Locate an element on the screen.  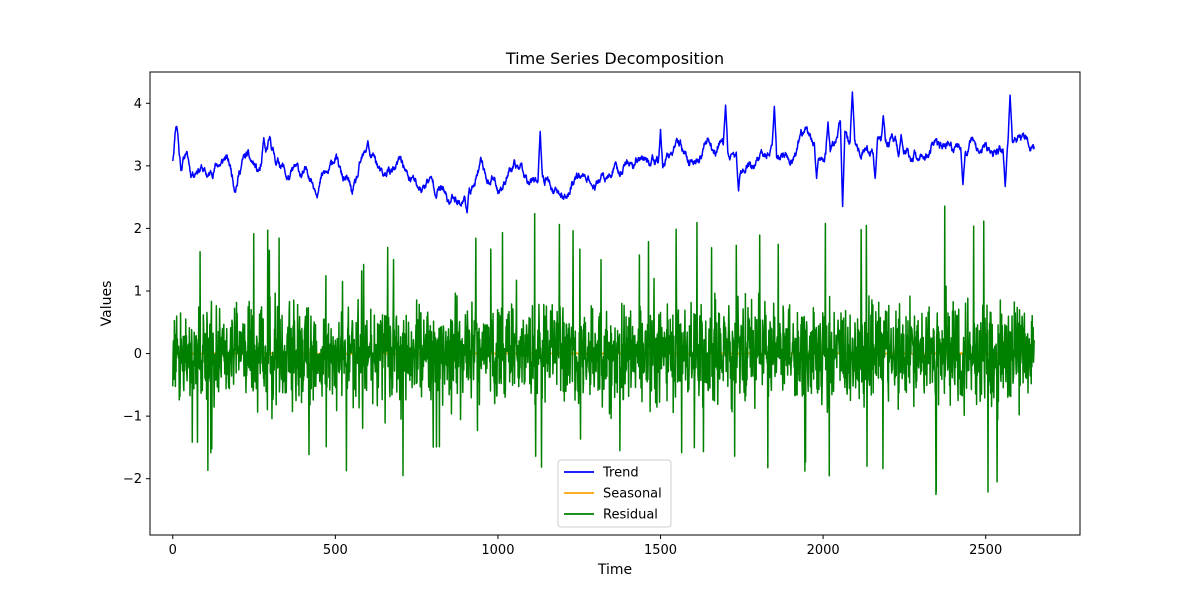
legend-box is located at coordinates (614, 493).